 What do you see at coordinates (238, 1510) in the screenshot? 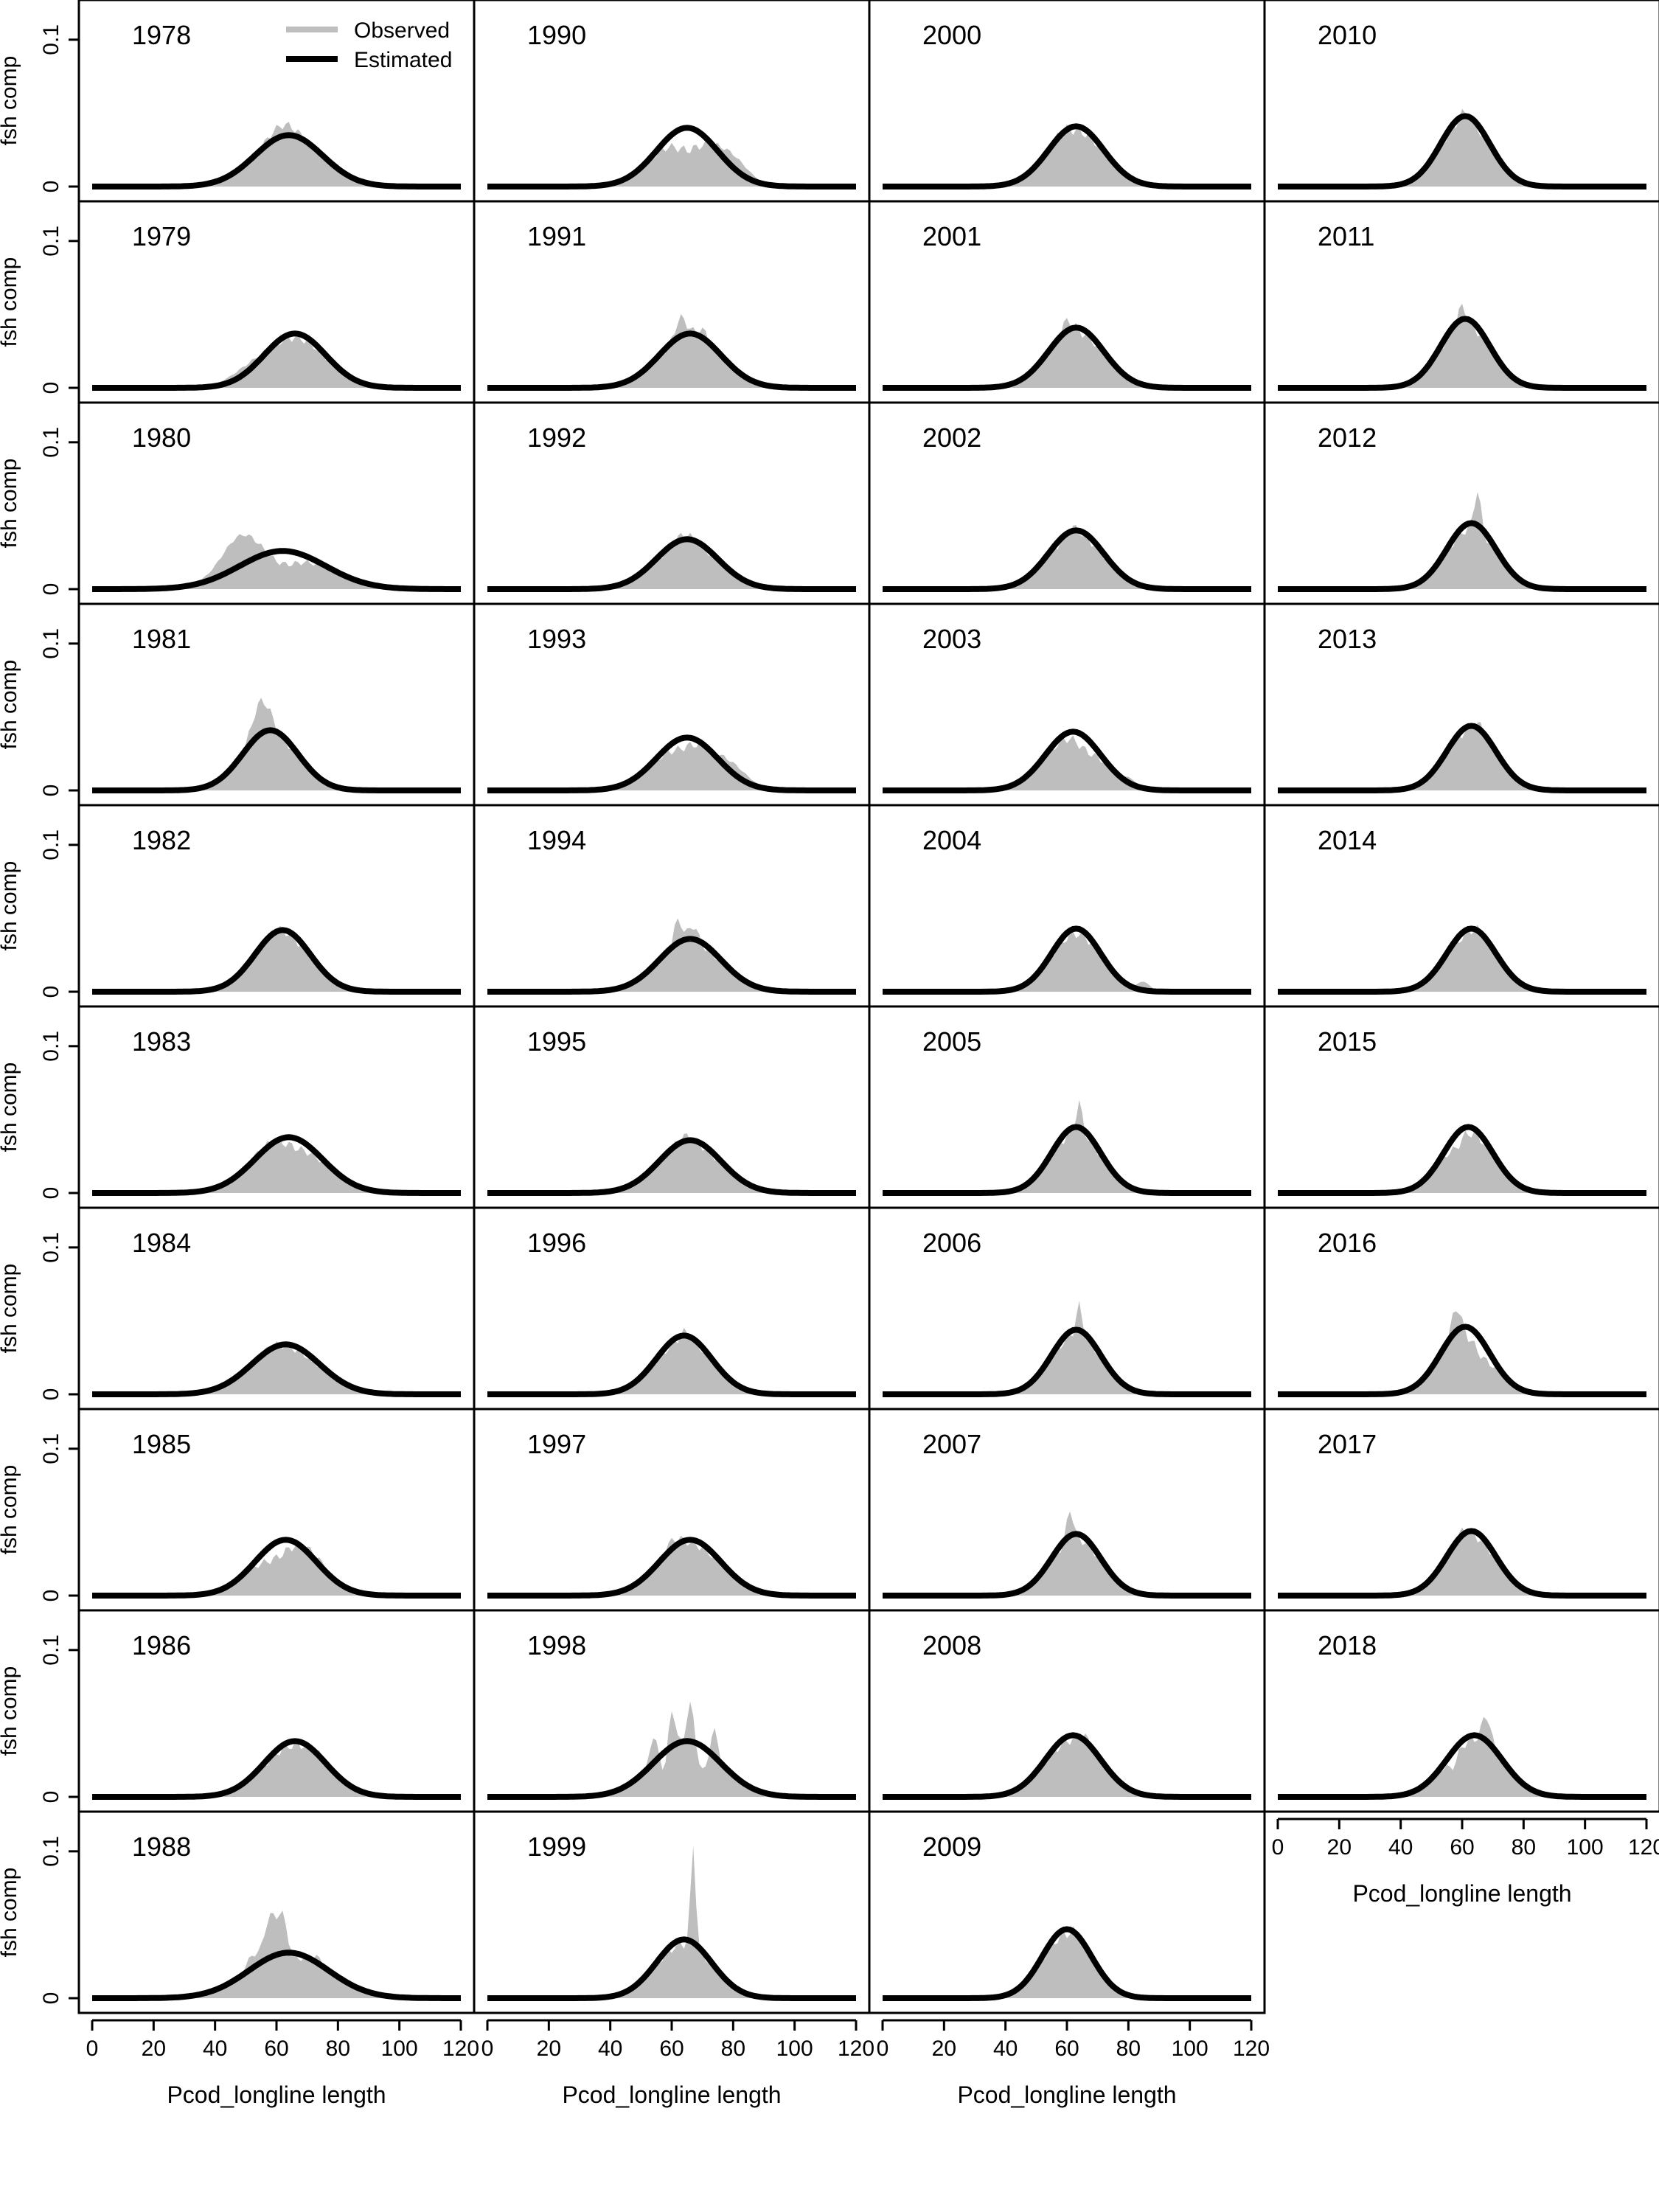
I see `panel-1985: 1985 0 0.1 fsh comp` at bounding box center [238, 1510].